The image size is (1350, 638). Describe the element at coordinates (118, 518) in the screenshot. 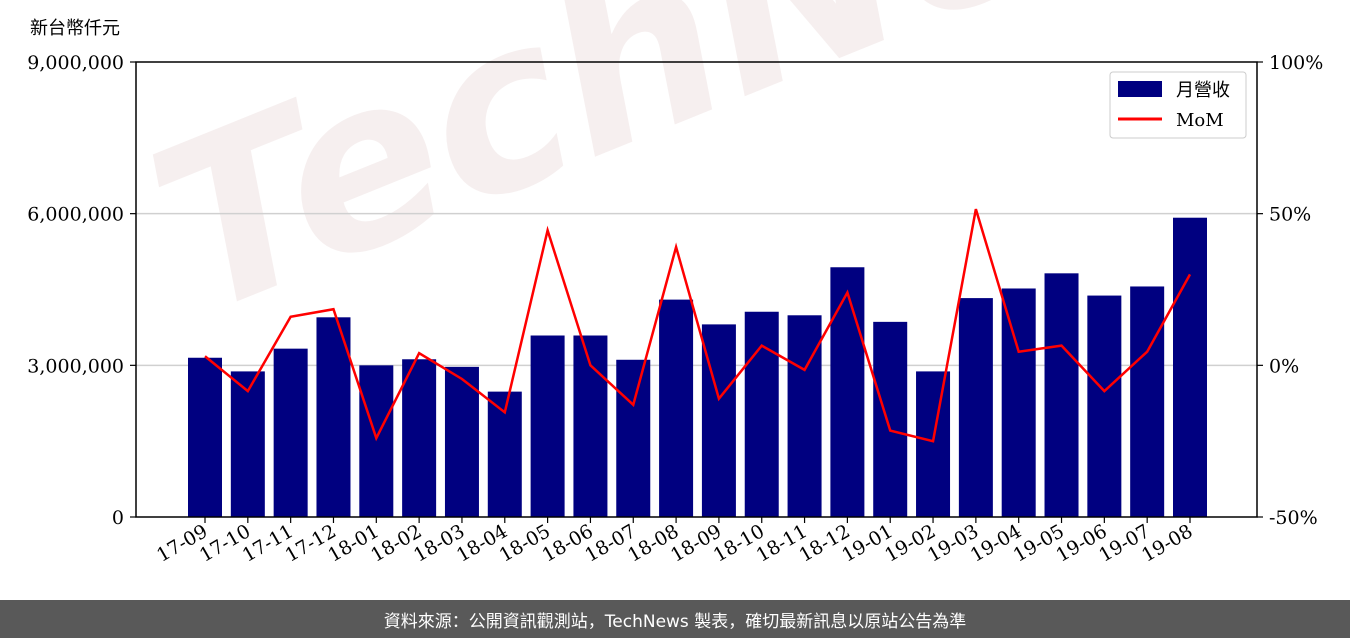

I see `y-left-tick-label: 0` at that location.